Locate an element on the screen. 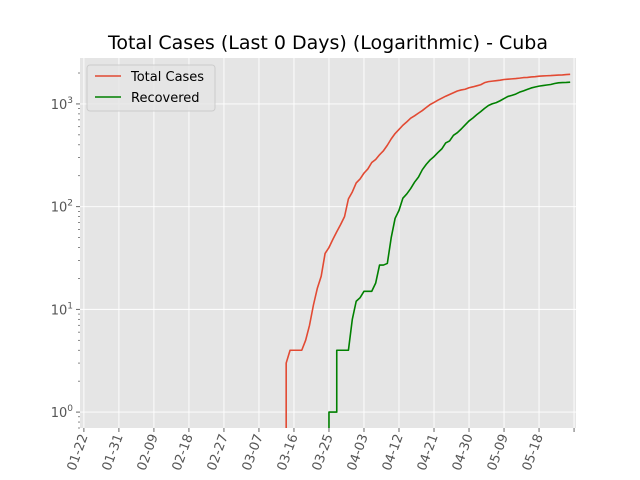 Image resolution: width=640 pixels, height=480 pixels. legend-label-total-cases: Total Cases is located at coordinates (167, 77).